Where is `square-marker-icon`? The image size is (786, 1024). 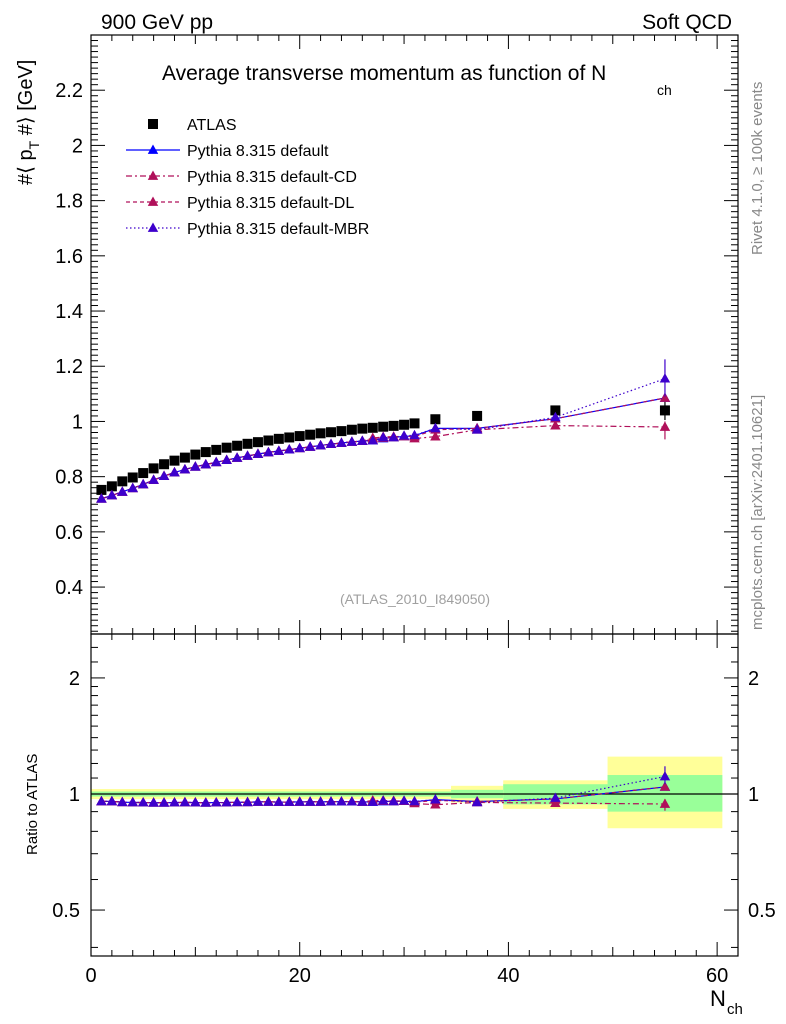
square-marker-icon is located at coordinates (153, 124).